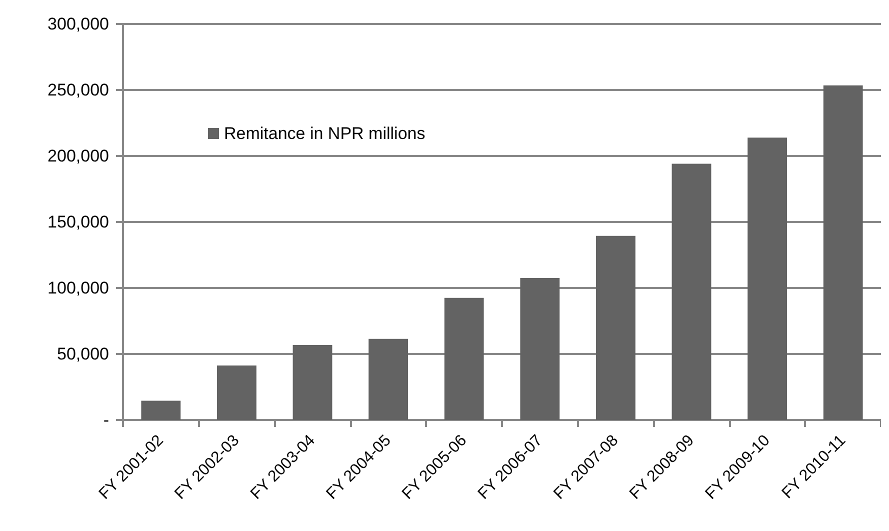  I want to click on y-tick-label: 200,000, so click(78, 156).